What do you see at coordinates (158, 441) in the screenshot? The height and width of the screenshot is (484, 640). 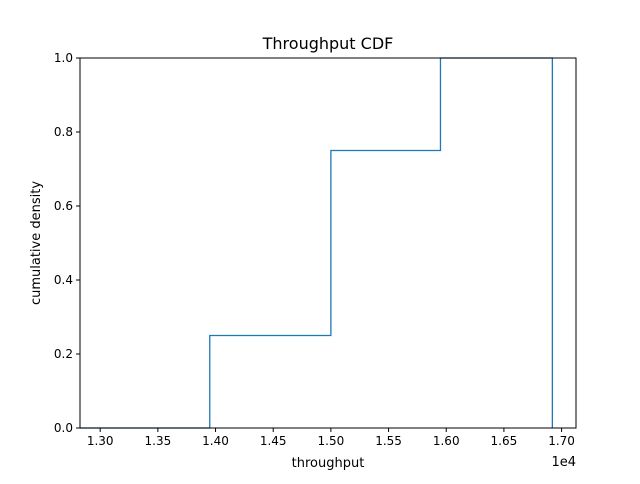 I see `x-tick-label: 1.35` at bounding box center [158, 441].